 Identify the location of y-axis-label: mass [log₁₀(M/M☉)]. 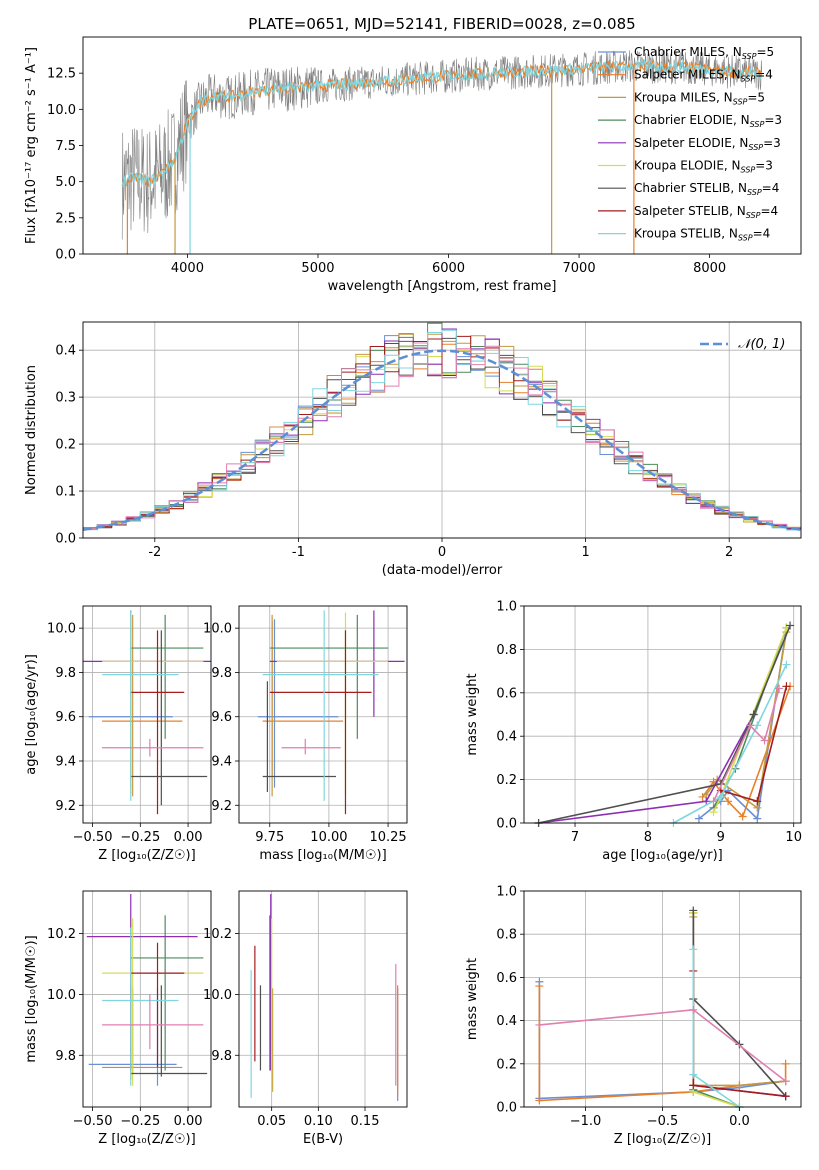
(31, 998).